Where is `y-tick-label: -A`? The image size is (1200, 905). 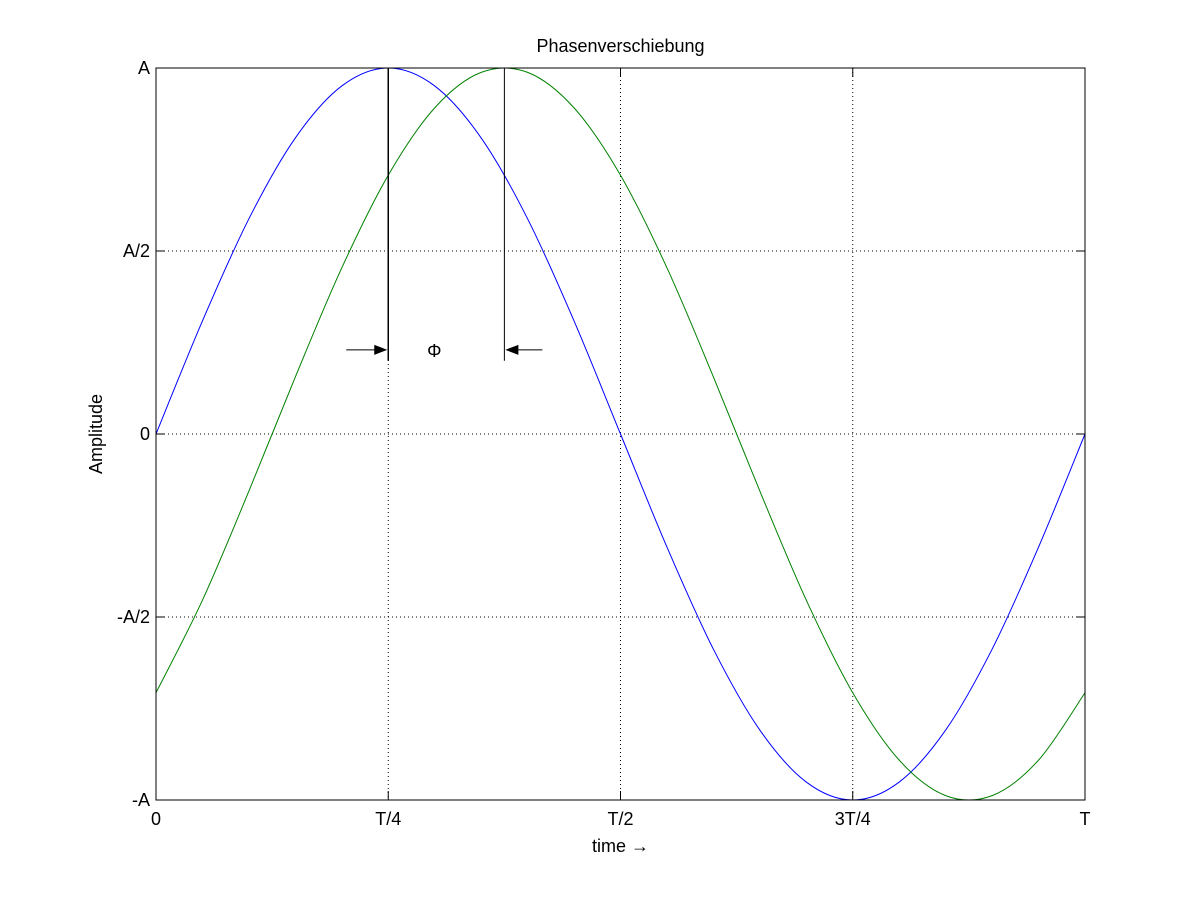
y-tick-label: -A is located at coordinates (141, 800).